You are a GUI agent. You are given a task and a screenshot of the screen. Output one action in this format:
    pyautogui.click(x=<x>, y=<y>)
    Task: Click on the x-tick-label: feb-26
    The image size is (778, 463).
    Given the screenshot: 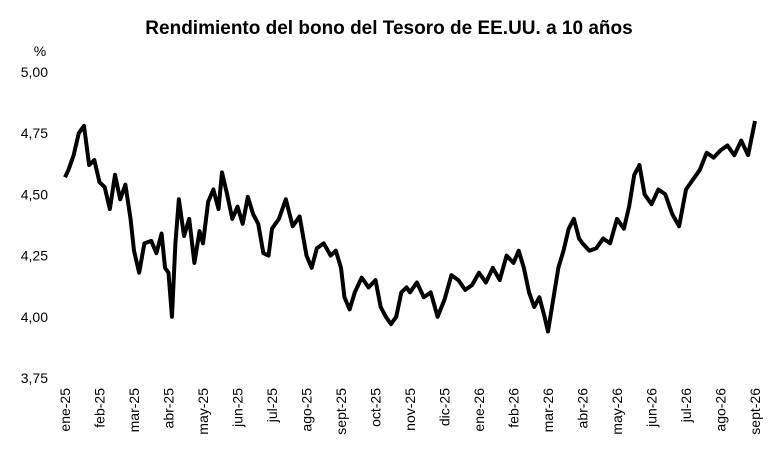 What is the action you would take?
    pyautogui.click(x=514, y=408)
    